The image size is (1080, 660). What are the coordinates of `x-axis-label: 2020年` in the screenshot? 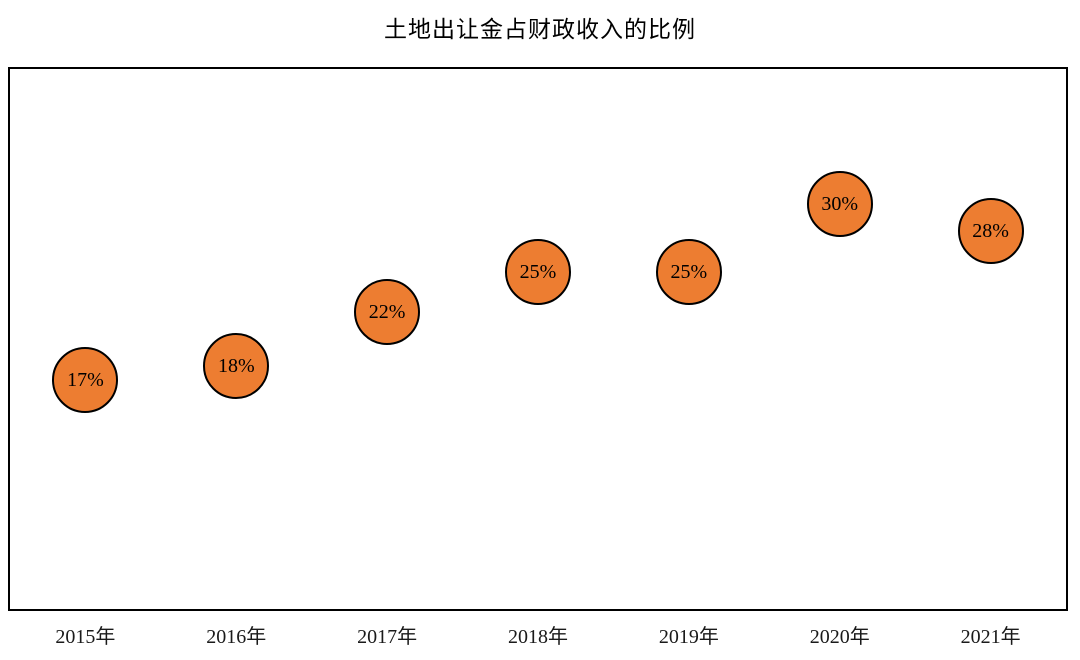 It's located at (839, 637).